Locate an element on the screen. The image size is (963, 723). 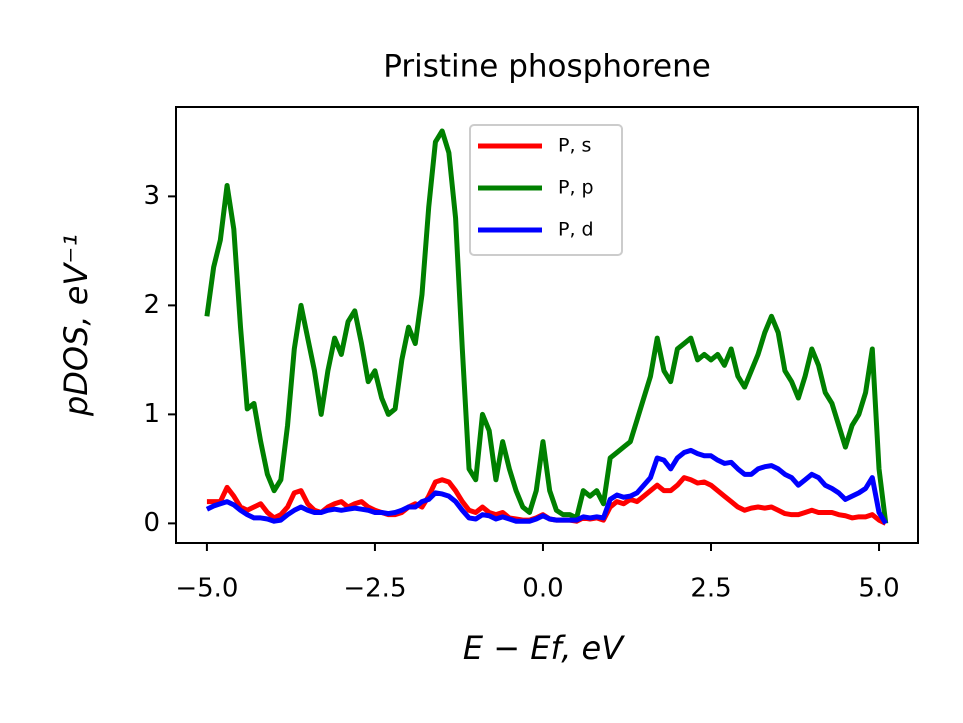
x-tick-label: 2.5 is located at coordinates (710, 589).